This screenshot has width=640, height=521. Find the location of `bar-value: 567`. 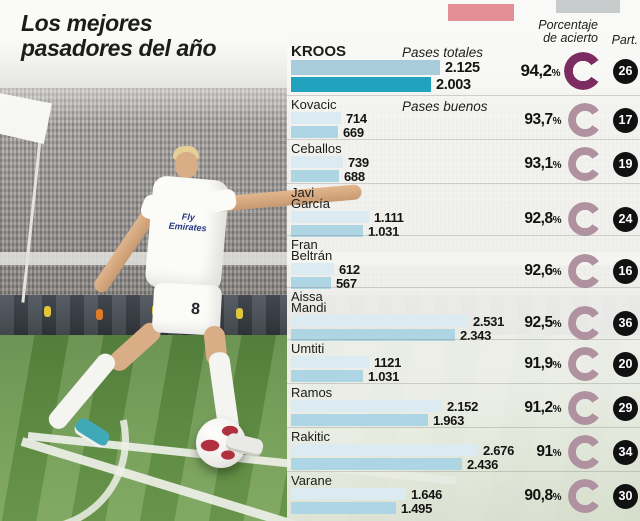

bar-value: 567 is located at coordinates (346, 283).